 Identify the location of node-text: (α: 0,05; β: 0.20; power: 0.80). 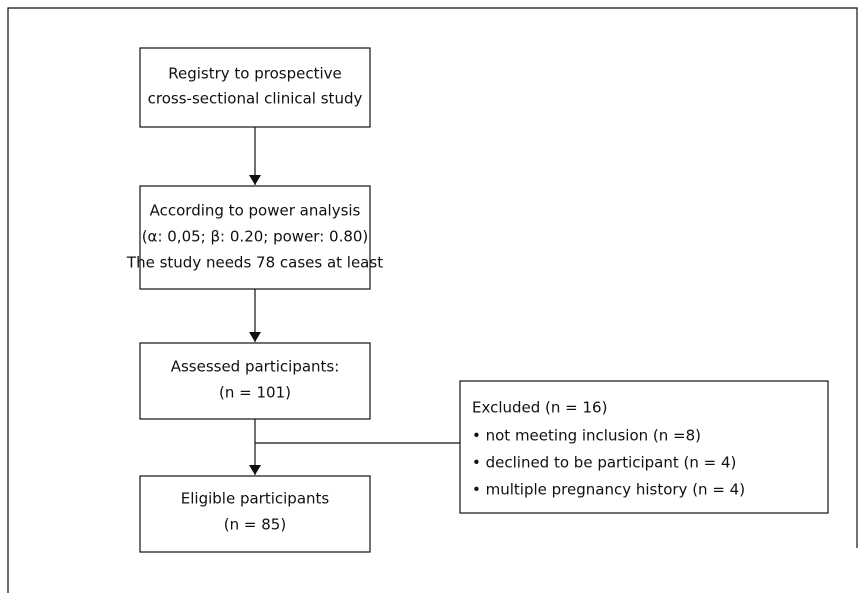
(255, 237).